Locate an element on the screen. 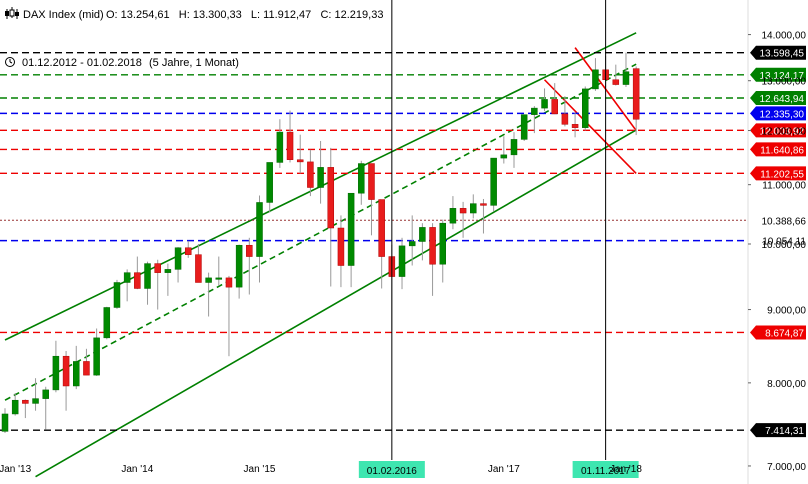 This screenshot has width=808, height=484. y-tick-label: 11.000,00 is located at coordinates (784, 186).